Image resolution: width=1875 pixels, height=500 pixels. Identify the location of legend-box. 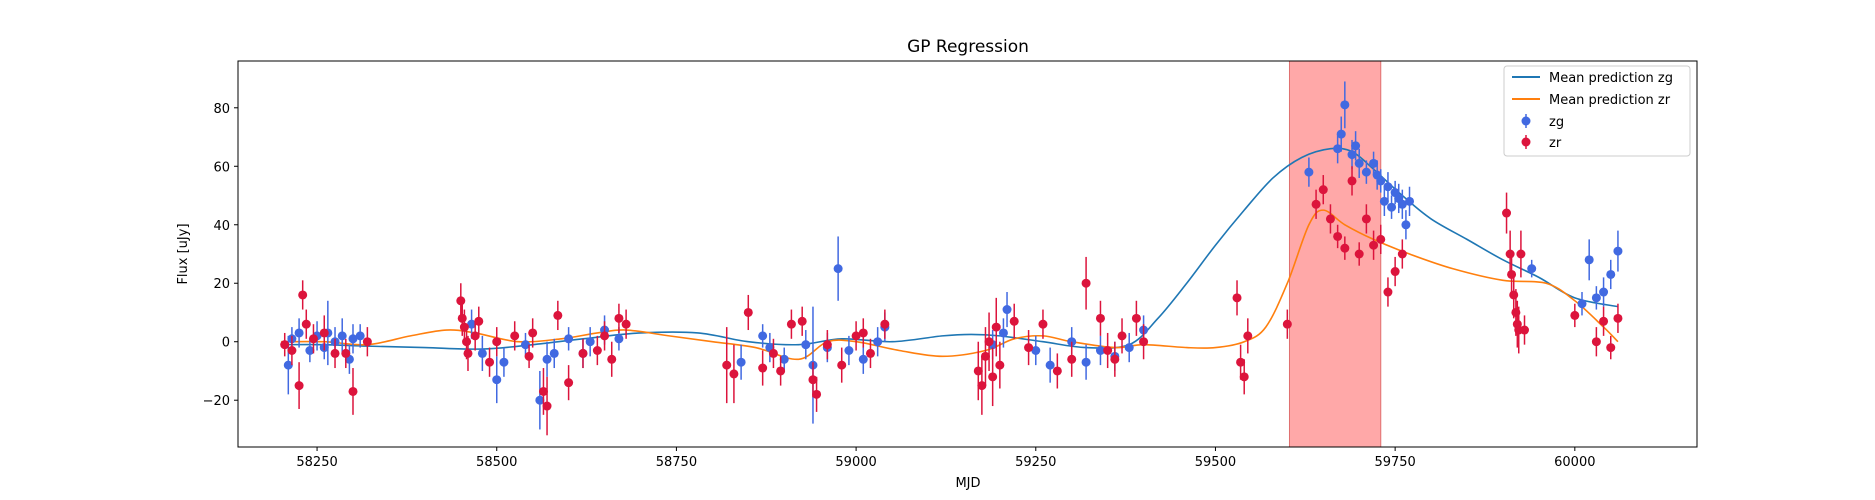
(1597, 111).